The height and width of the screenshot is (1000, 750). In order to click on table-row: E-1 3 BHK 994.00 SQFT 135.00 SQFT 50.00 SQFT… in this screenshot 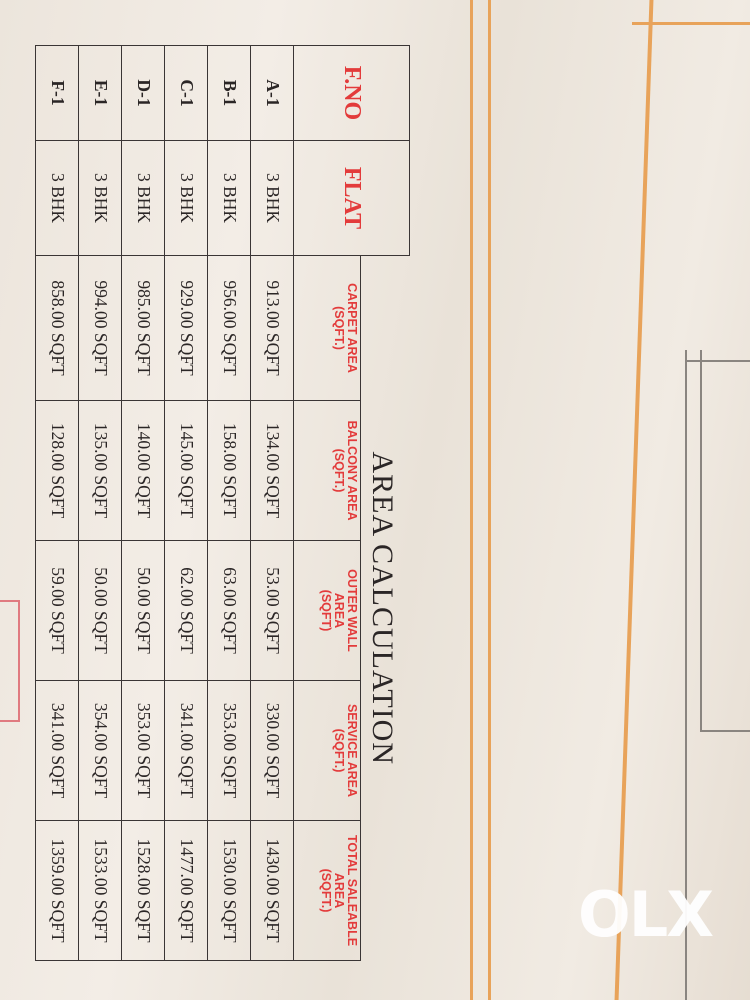, I will do `click(100, 503)`.